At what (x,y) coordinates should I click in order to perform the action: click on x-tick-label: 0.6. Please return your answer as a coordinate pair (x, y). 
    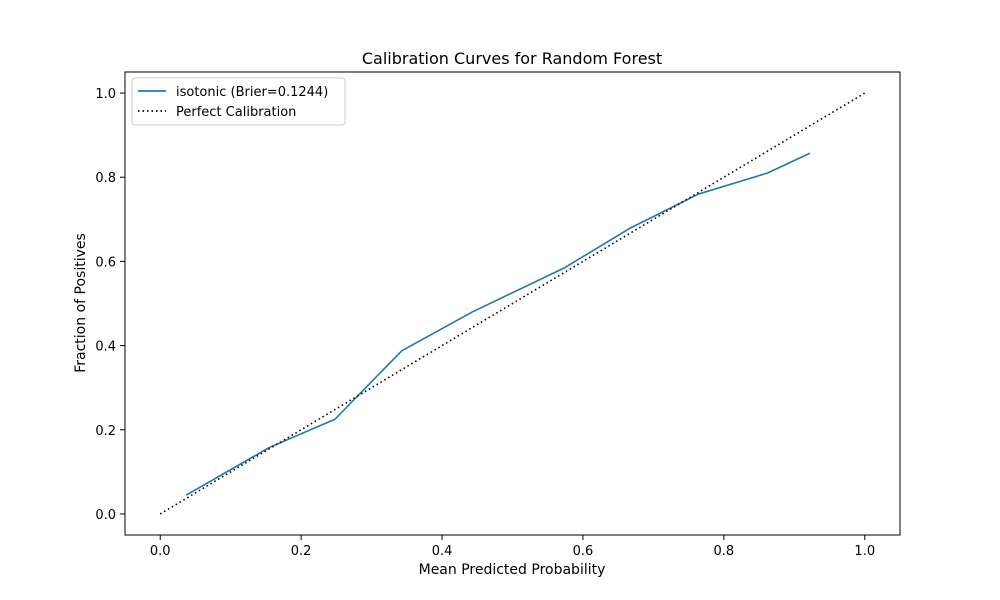
    Looking at the image, I should click on (583, 551).